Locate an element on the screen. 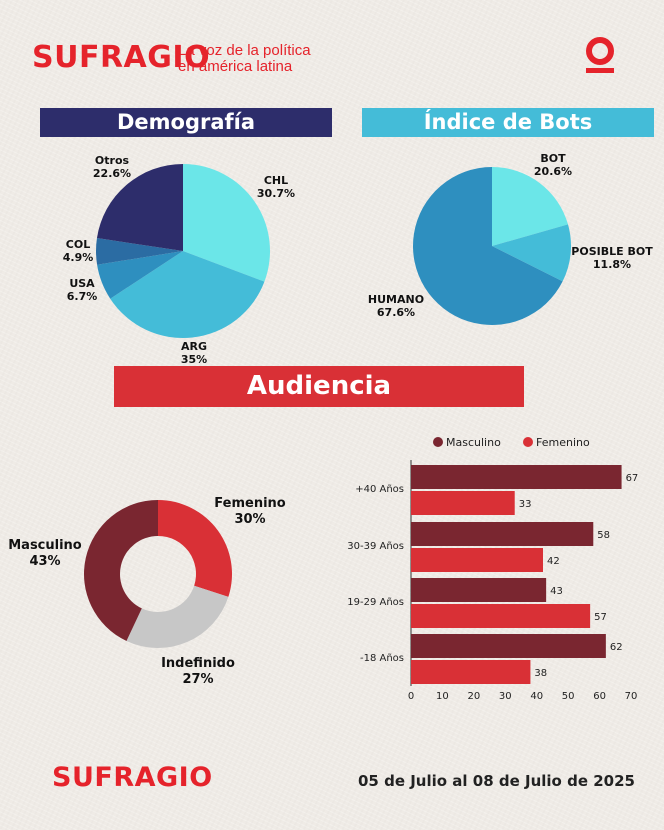 The height and width of the screenshot is (830, 664). bots-label-posible-name: POSIBLE BOT is located at coordinates (612, 251).